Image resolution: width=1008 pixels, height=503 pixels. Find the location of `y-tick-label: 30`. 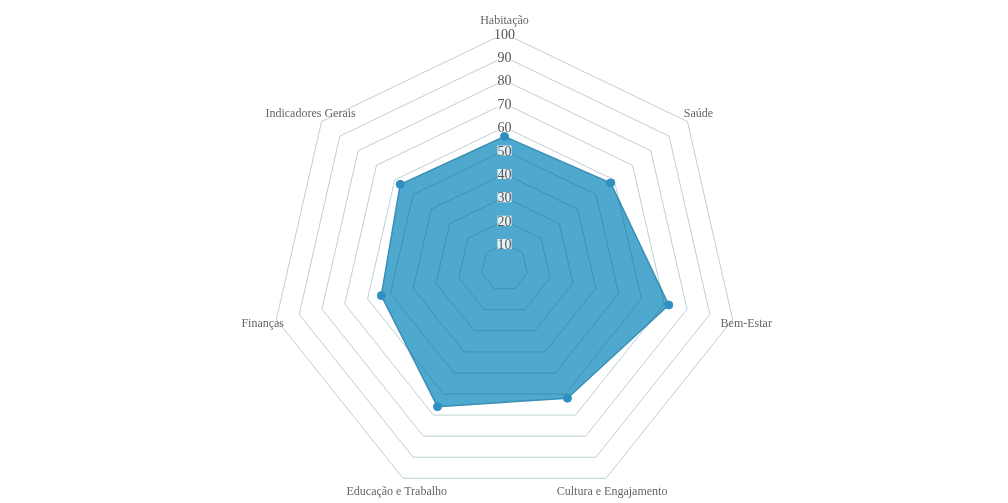

y-tick-label: 30 is located at coordinates (504, 198).